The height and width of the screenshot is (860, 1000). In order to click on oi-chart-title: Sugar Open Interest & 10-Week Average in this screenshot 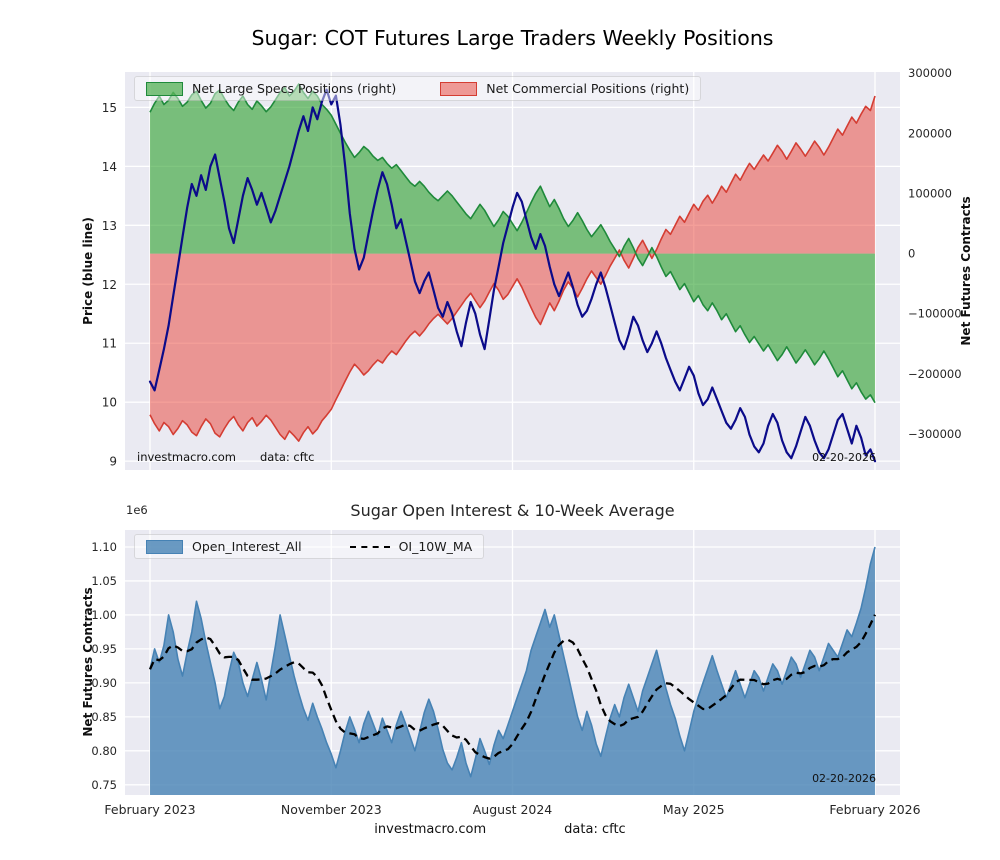, I will do `click(512, 510)`.